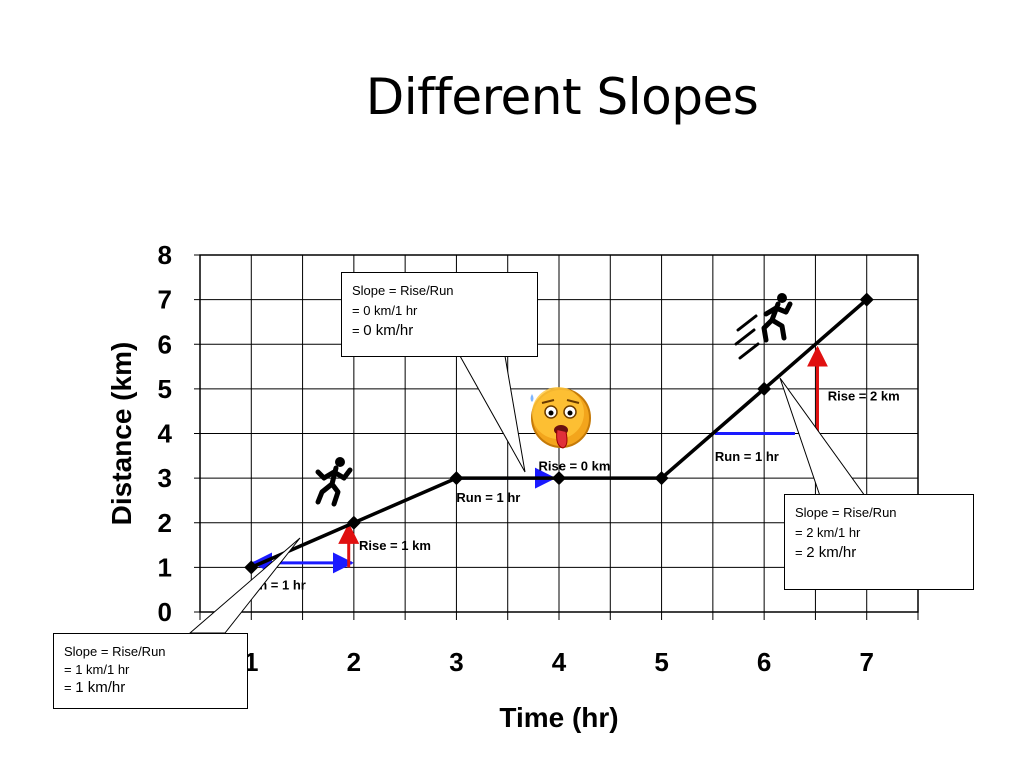  Describe the element at coordinates (826, 552) in the screenshot. I see `callout-line3: = 2 km/hr` at that location.